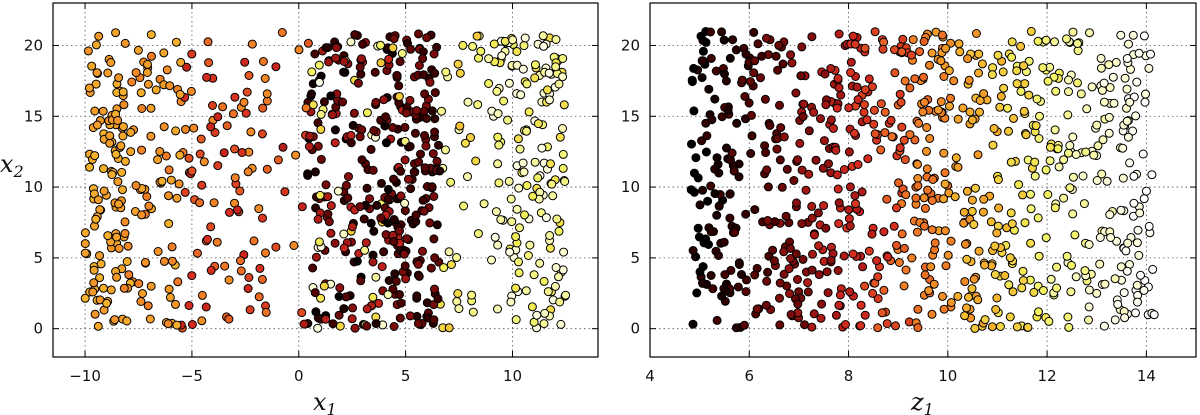 The height and width of the screenshot is (415, 1200). What do you see at coordinates (630, 116) in the screenshot?
I see `y-tick-label: 15` at bounding box center [630, 116].